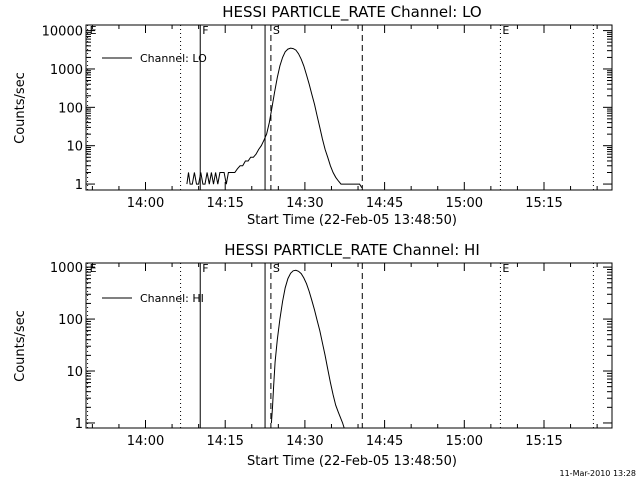  I want to click on plot-title: HESSI PARTICLE_RATE Channel: HI, so click(352, 250).